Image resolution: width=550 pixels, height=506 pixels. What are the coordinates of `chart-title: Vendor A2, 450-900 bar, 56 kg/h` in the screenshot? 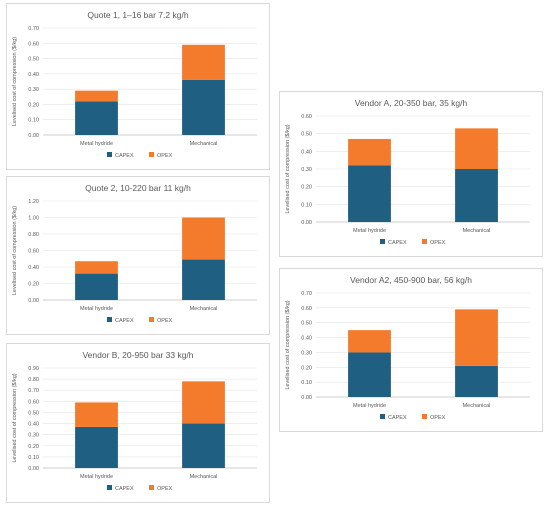 It's located at (411, 280).